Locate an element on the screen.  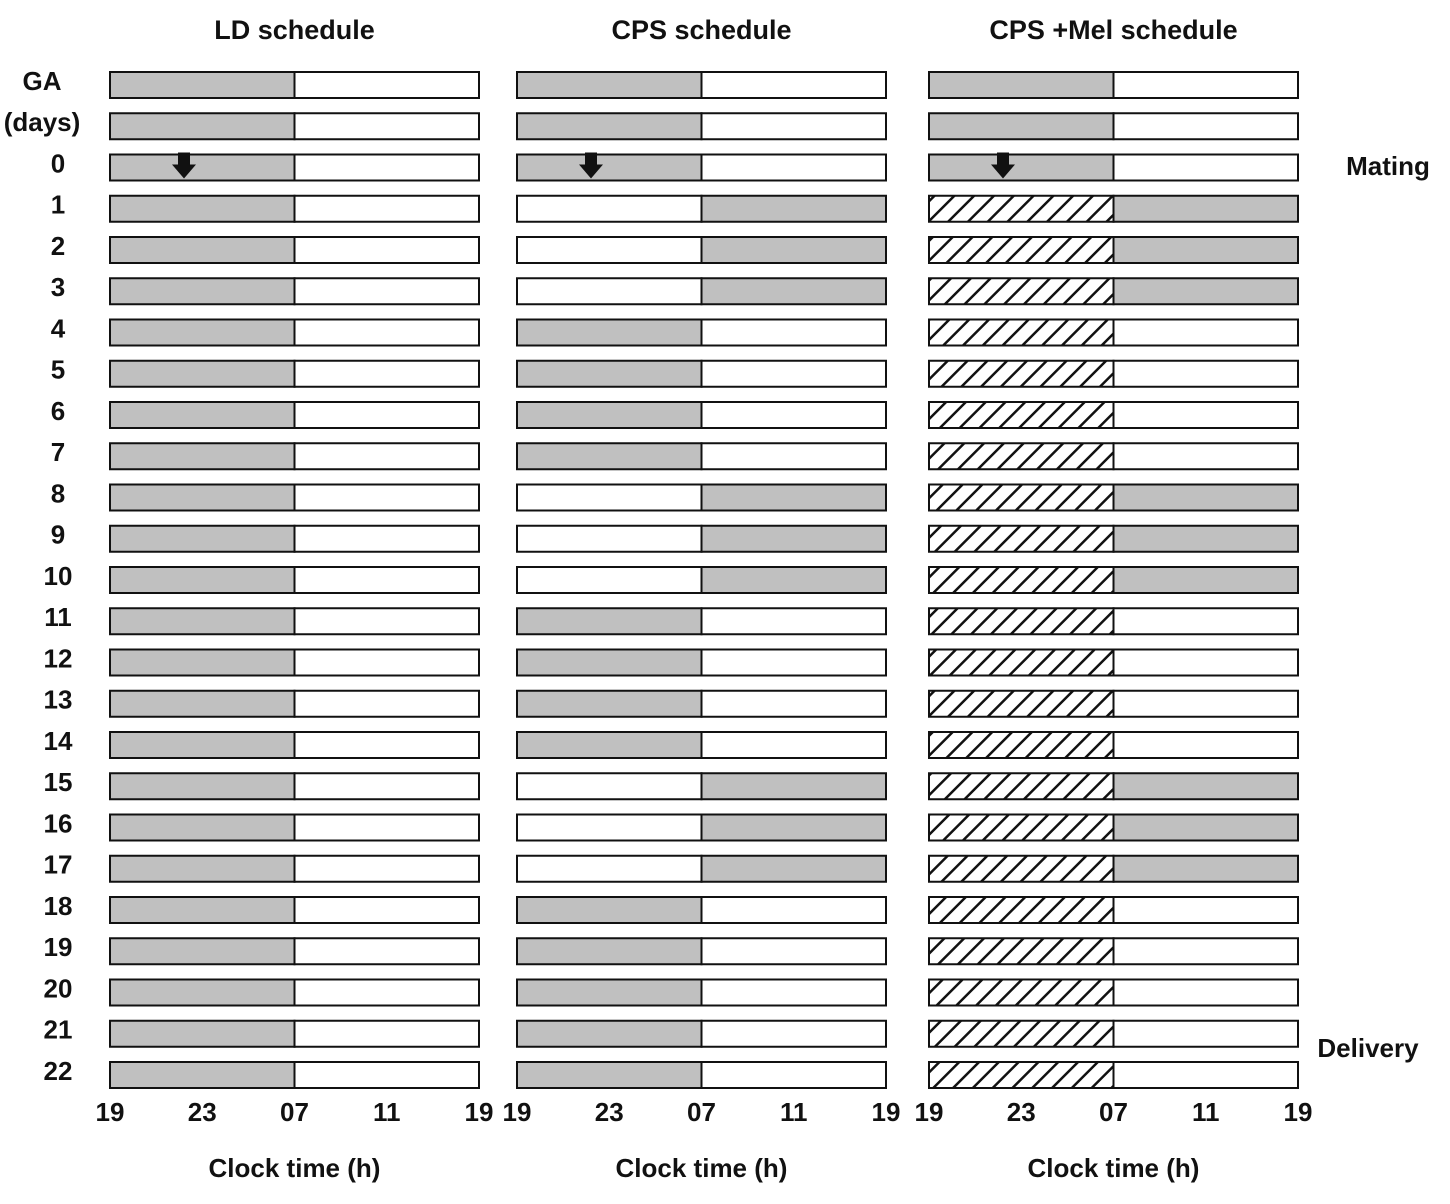
row-label: 8 is located at coordinates (58, 493).